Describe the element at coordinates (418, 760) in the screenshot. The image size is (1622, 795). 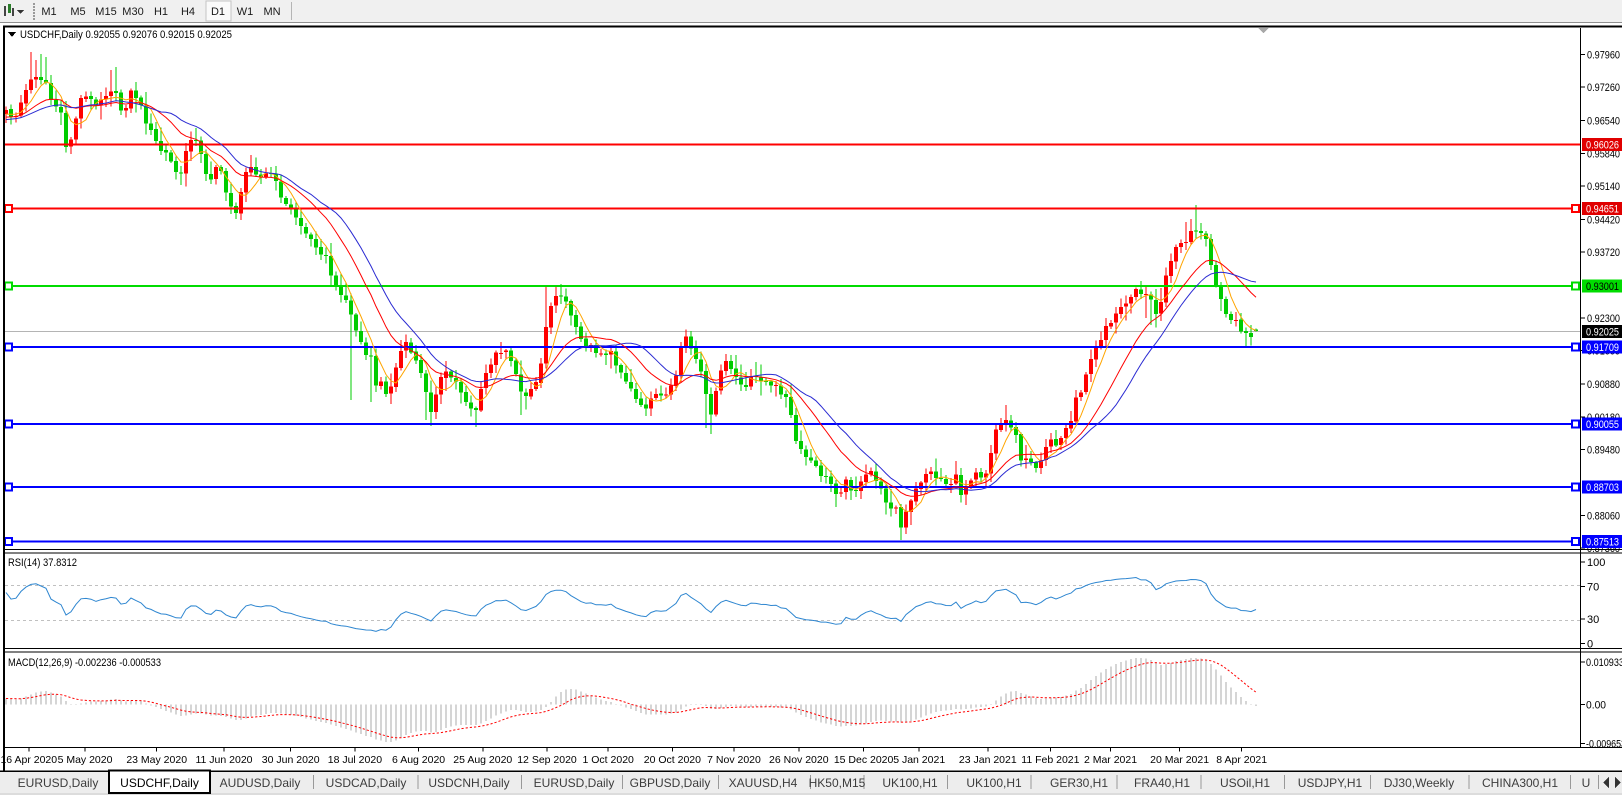
I see `svg-text: 6 Aug 2020` at that location.